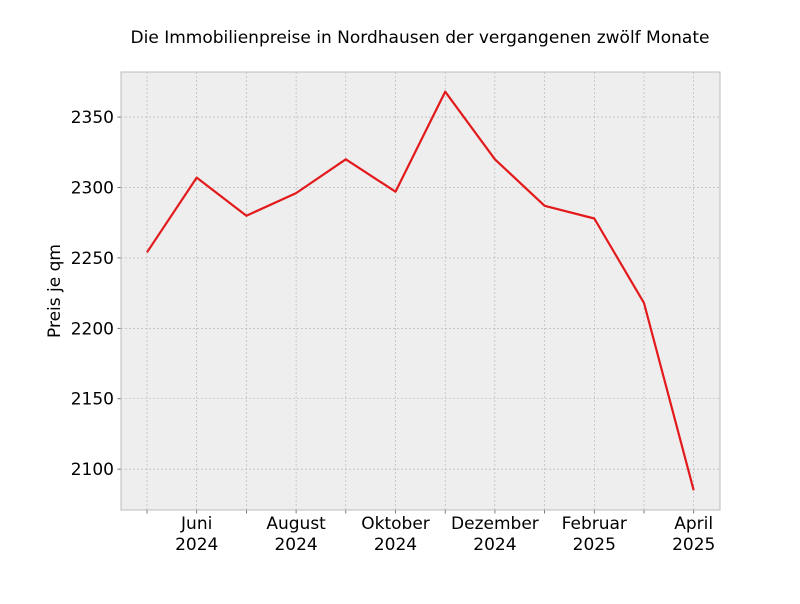  Describe the element at coordinates (395, 524) in the screenshot. I see `x-tick-label: Oktober` at that location.